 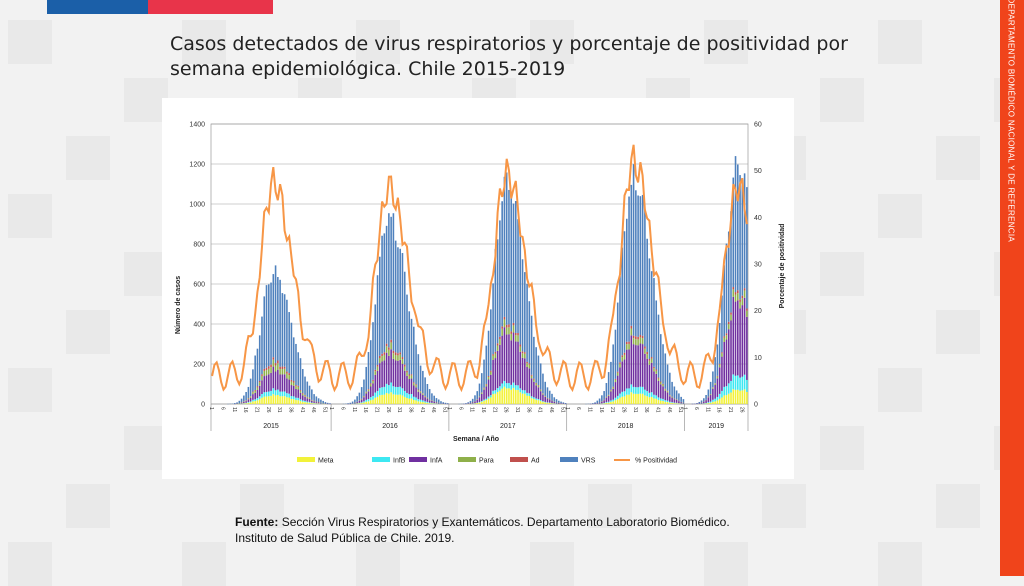 What do you see at coordinates (551, 410) in the screenshot?
I see `x-tick-label: 46` at bounding box center [551, 410].